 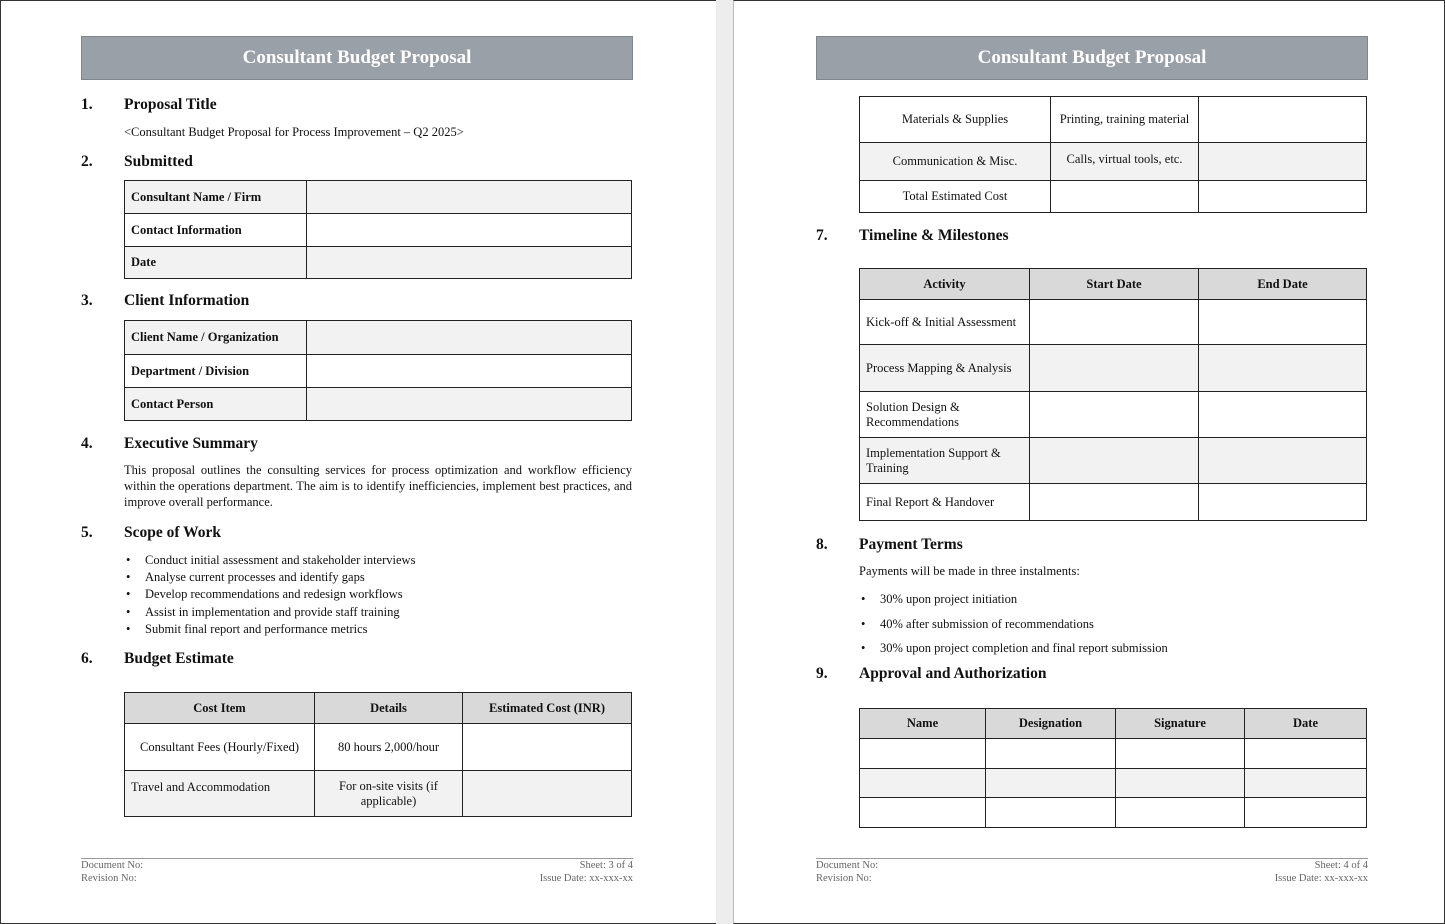 I want to click on column-header: Estimated Cost (INR), so click(x=547, y=708).